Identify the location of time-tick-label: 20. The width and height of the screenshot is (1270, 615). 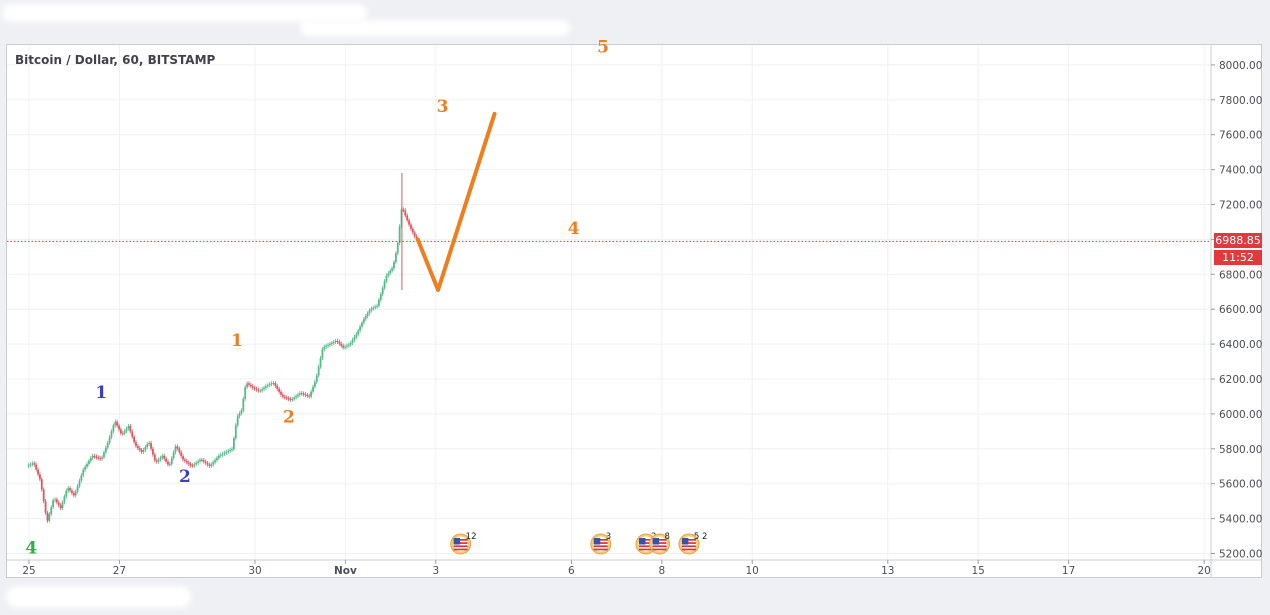
(1204, 571).